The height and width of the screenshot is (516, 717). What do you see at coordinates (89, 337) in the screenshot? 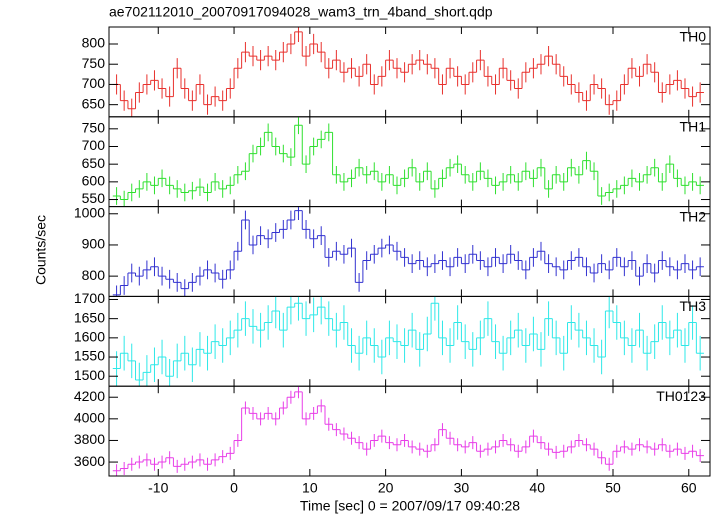
I see `y-tick-label: 1600` at bounding box center [89, 337].